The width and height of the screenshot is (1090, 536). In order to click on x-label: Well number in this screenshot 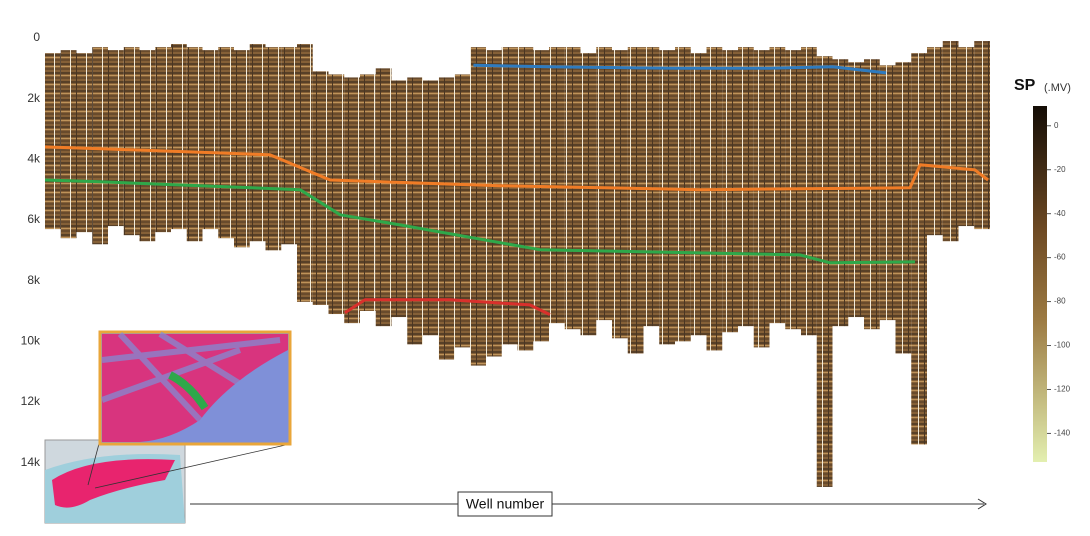, I will do `click(505, 504)`.